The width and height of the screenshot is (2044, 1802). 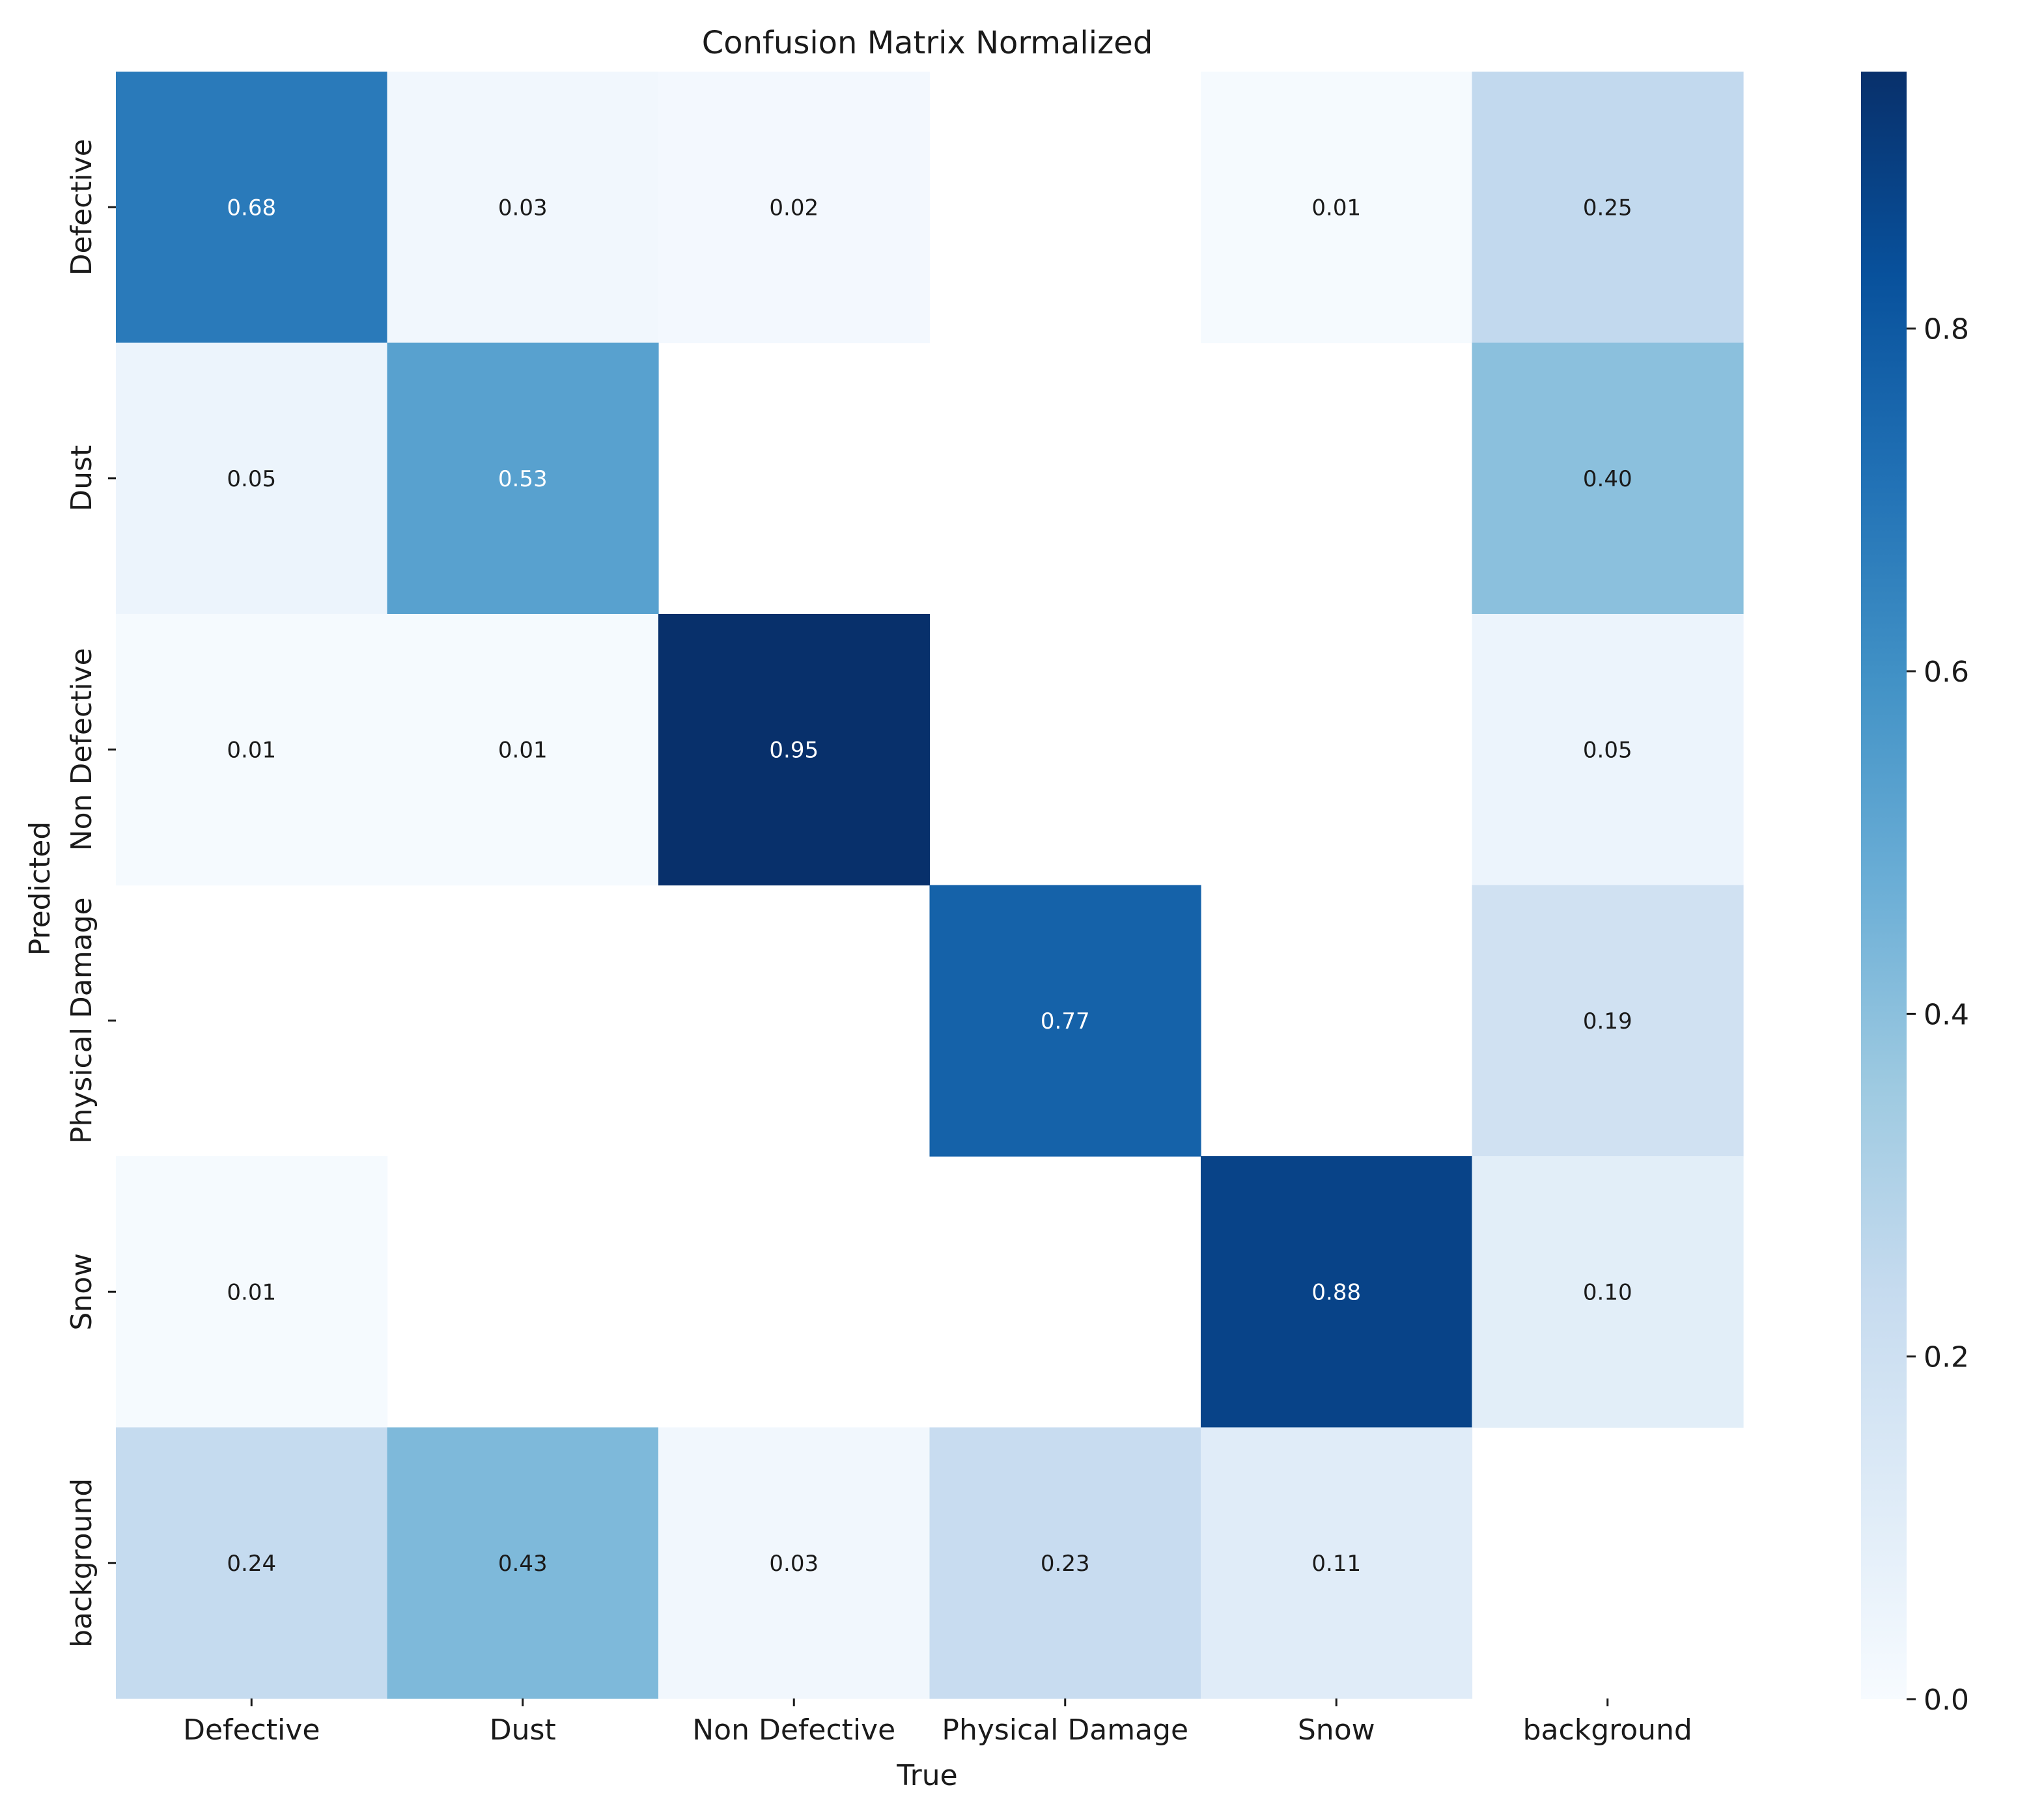 I want to click on cell-value-label: 0.24, so click(x=252, y=1564).